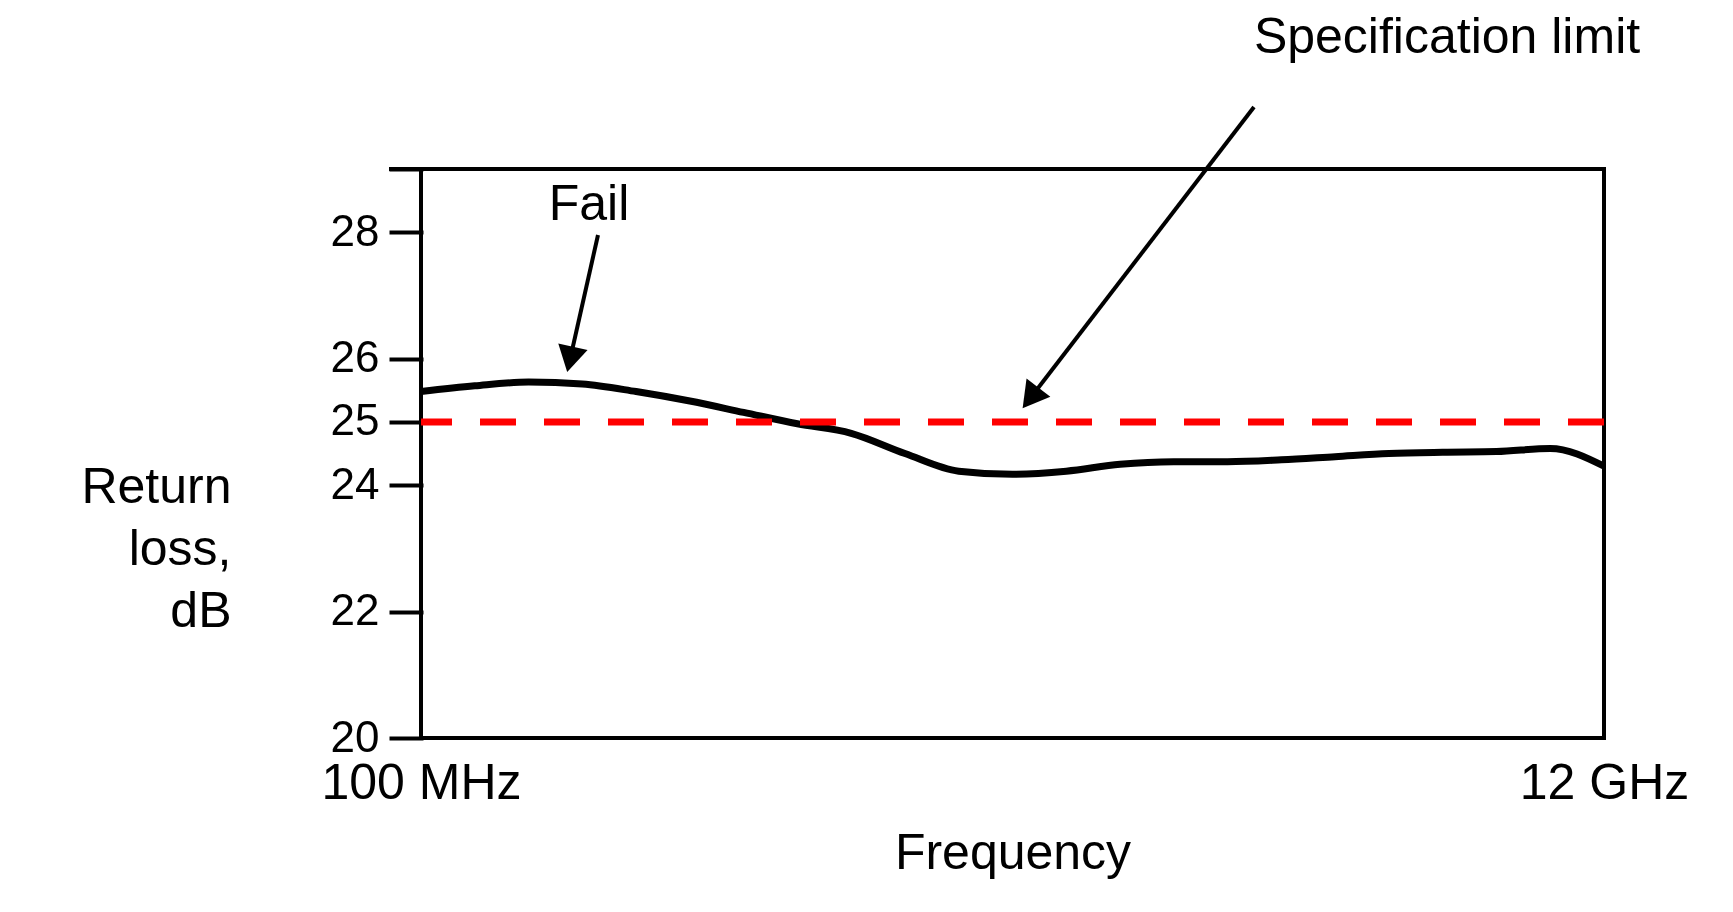  I want to click on y-tick-label: 25, so click(355, 420).